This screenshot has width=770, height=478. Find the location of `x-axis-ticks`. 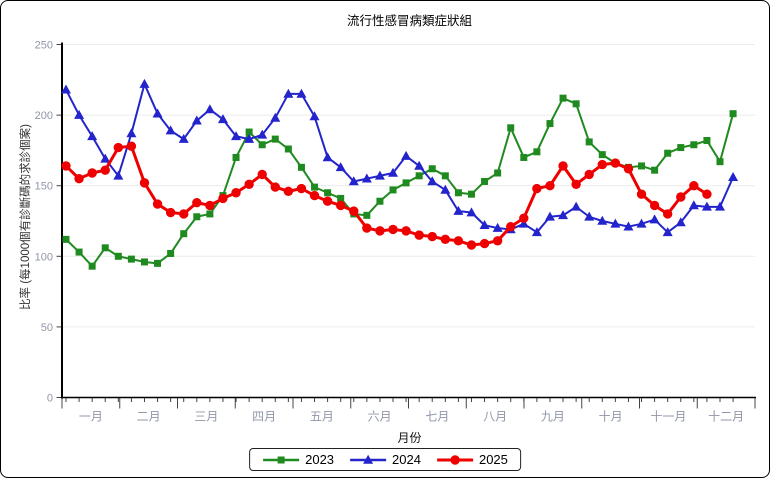

x-axis-ticks is located at coordinates (408, 403).